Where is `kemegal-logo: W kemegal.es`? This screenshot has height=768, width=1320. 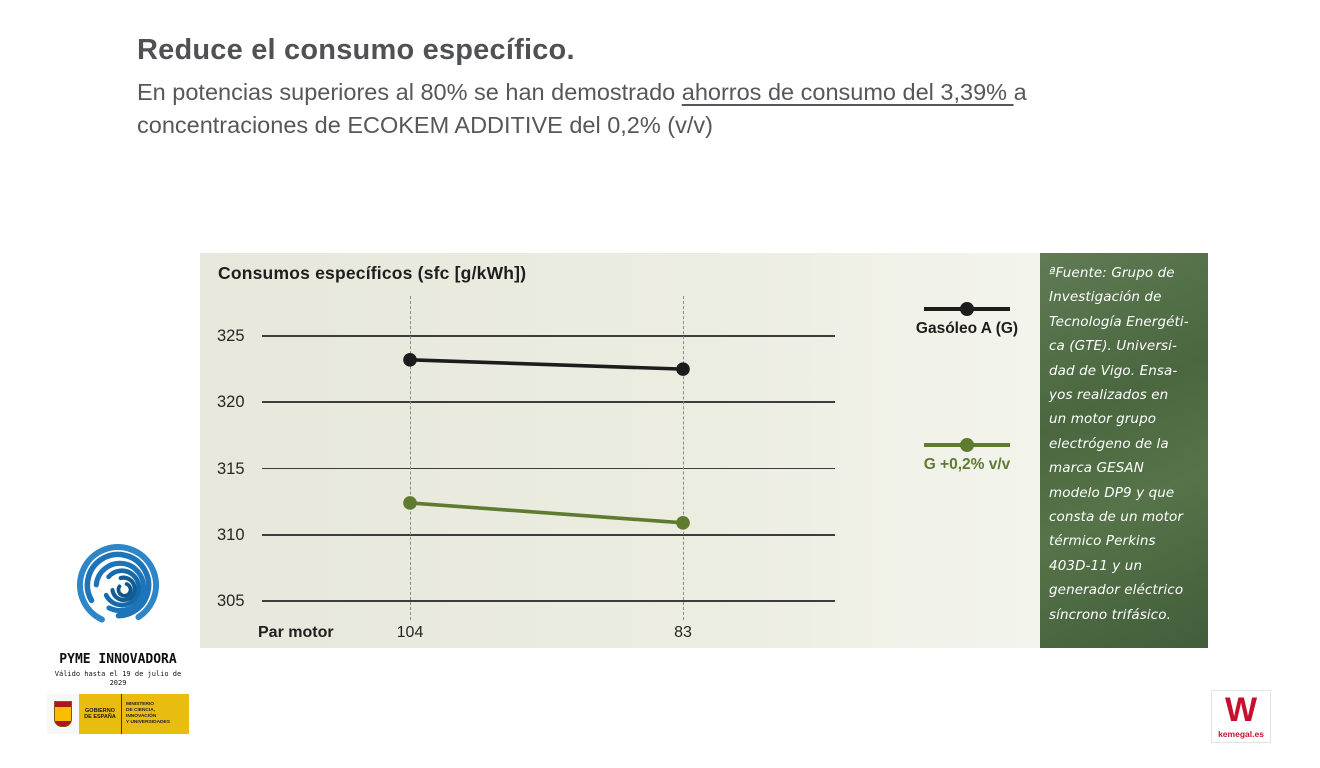 kemegal-logo: W kemegal.es is located at coordinates (1241, 716).